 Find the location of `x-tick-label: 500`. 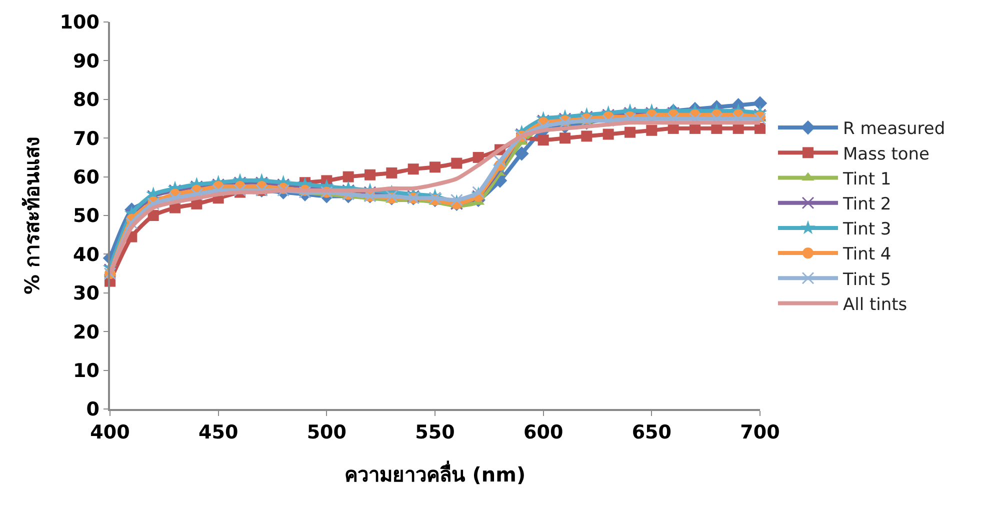

x-tick-label: 500 is located at coordinates (326, 433).